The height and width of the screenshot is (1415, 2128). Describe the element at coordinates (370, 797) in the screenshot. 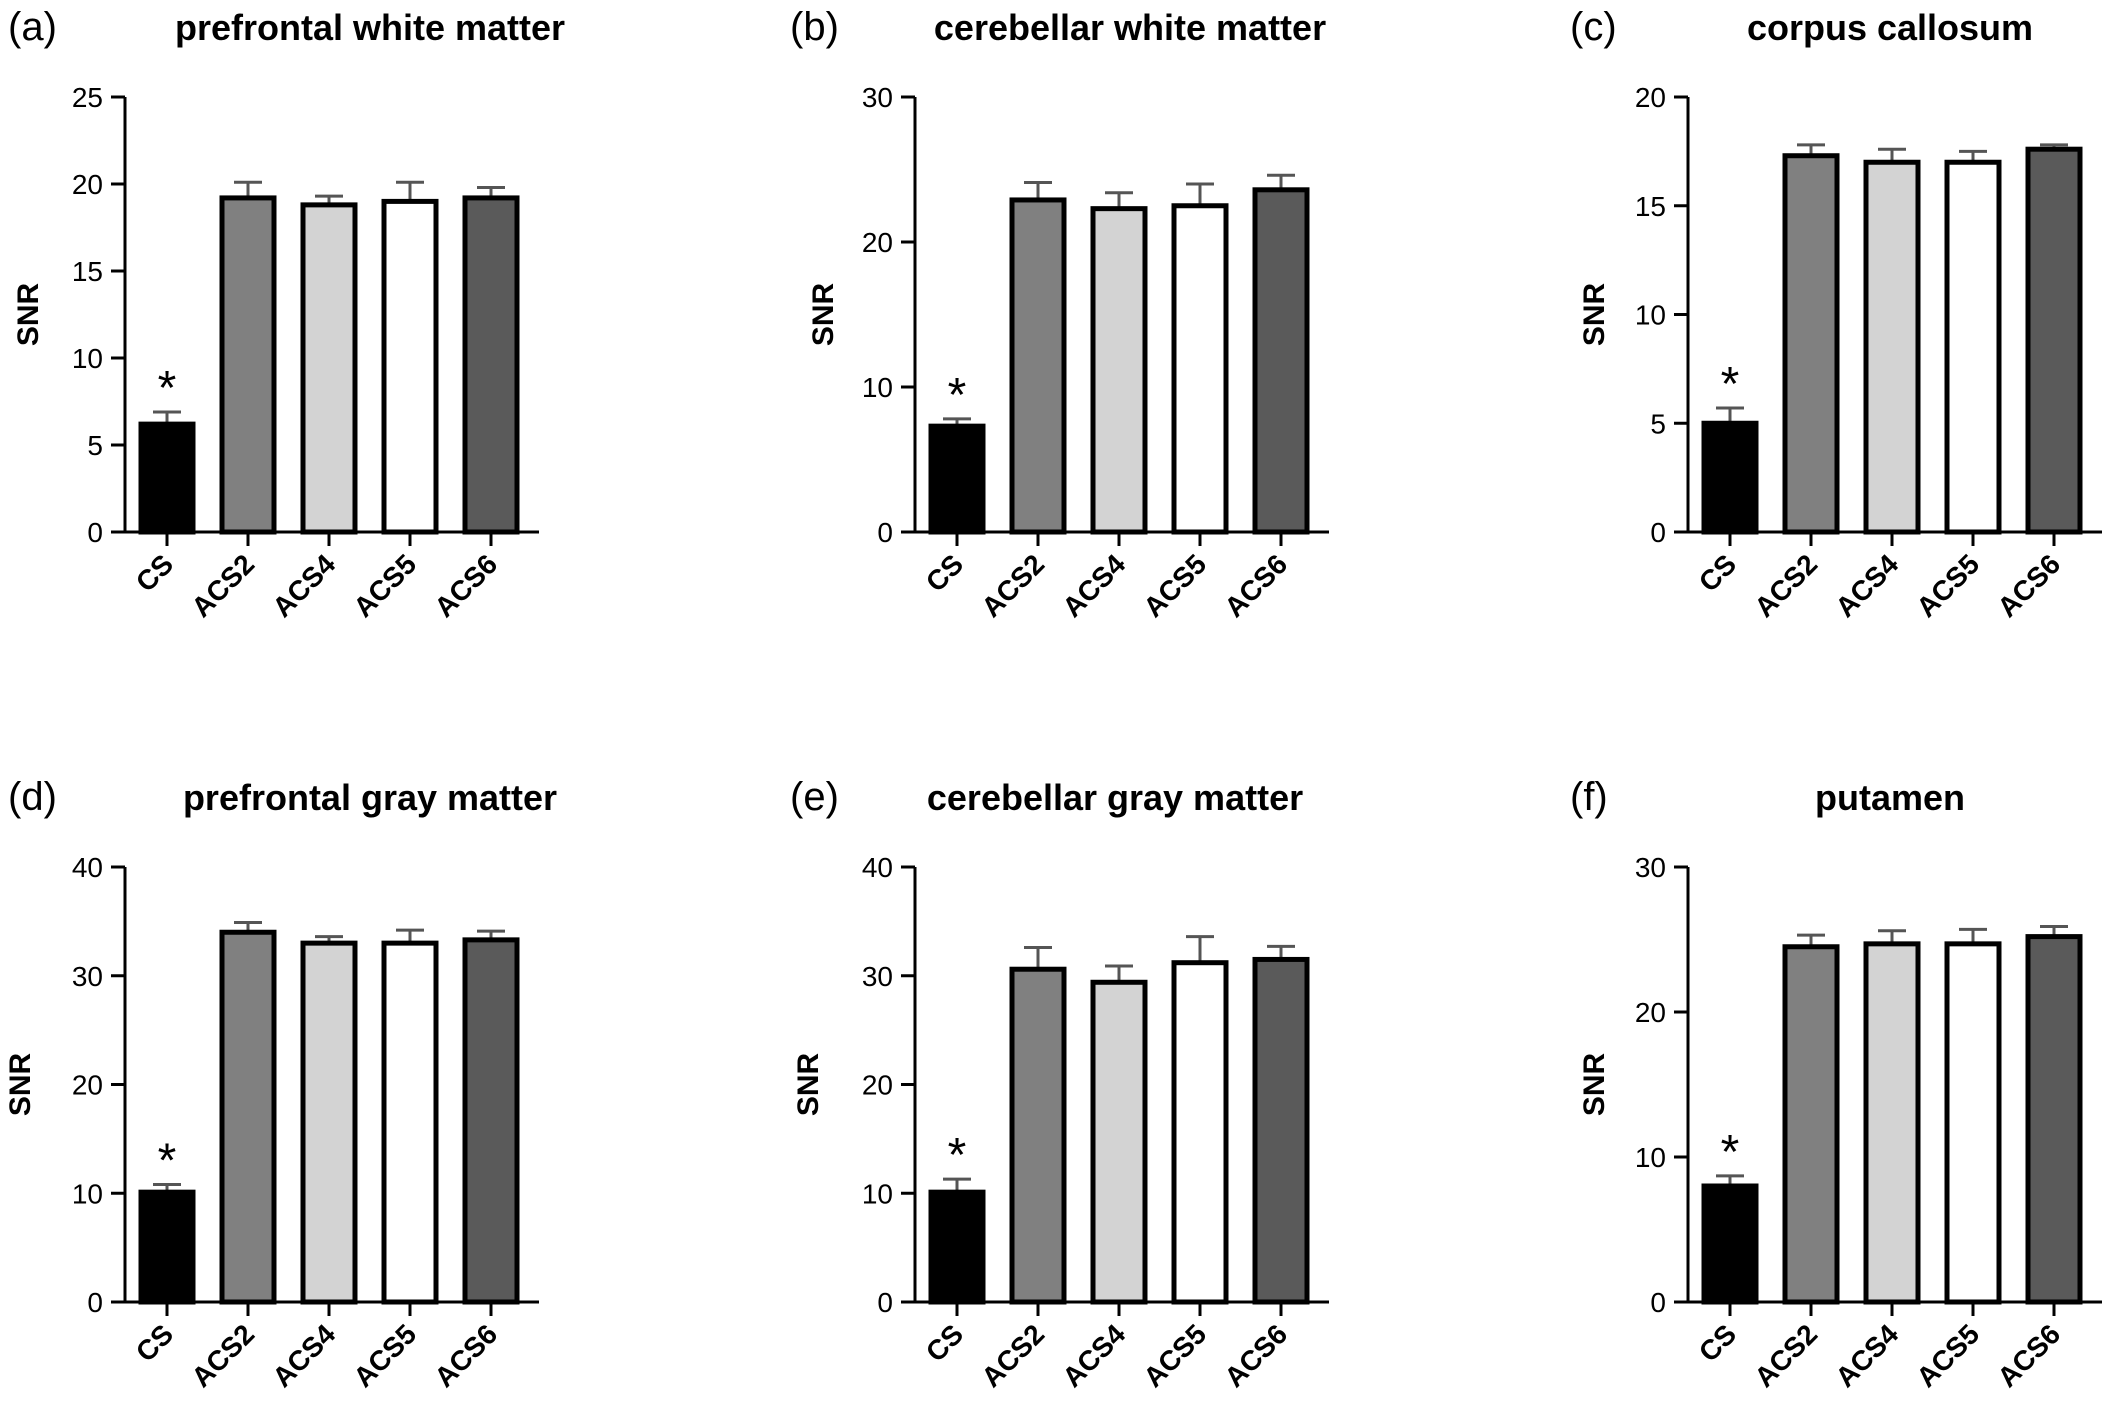

I see `panel-title: prefrontal gray matter` at that location.